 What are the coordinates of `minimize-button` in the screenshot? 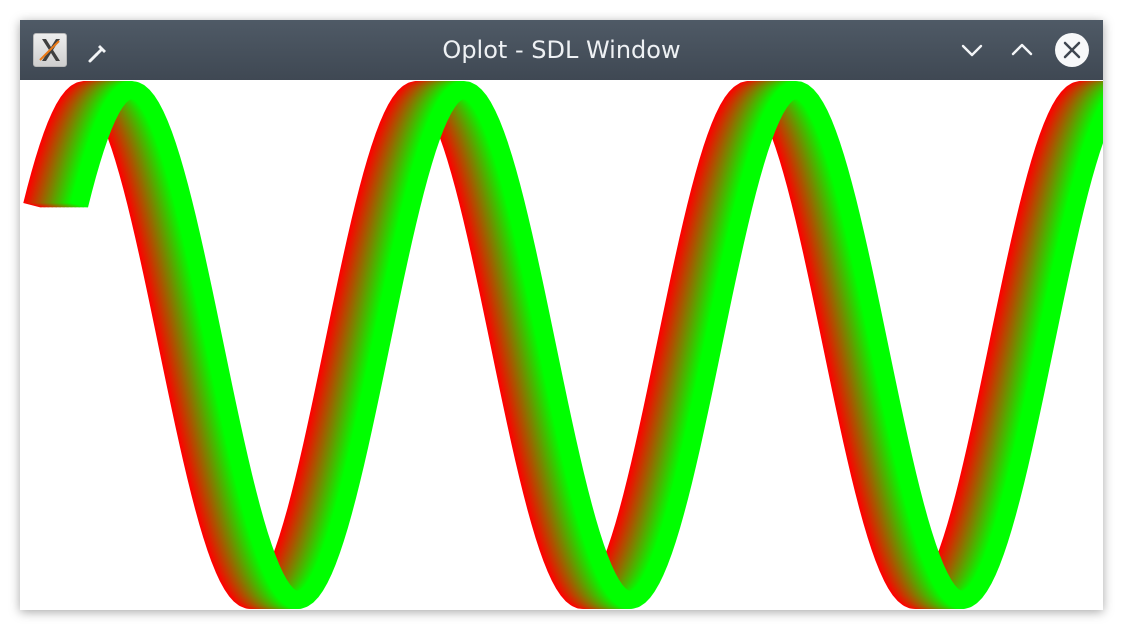 It's located at (972, 50).